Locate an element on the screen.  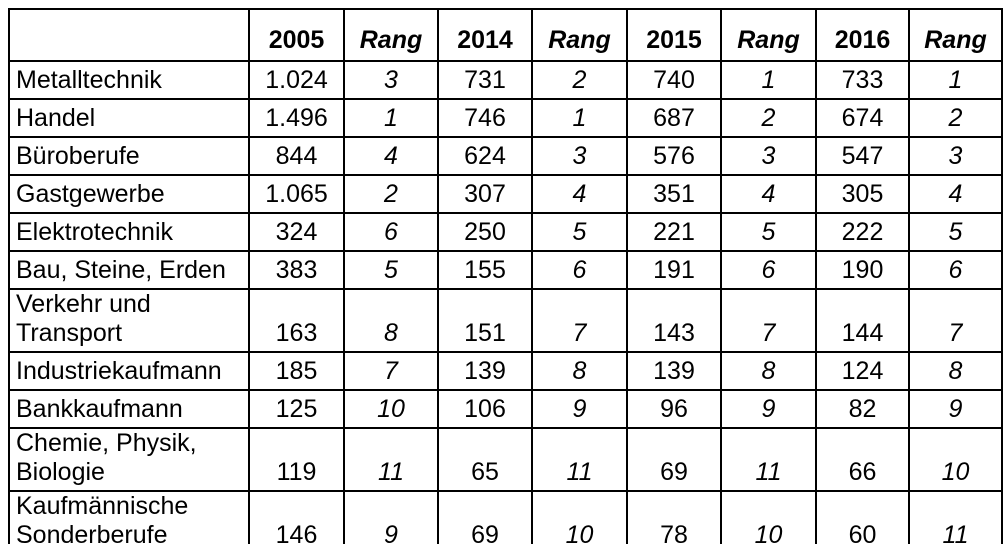
table-row: Elektrotechnik 324 6 250 5 221 5 222 5 is located at coordinates (505, 232).